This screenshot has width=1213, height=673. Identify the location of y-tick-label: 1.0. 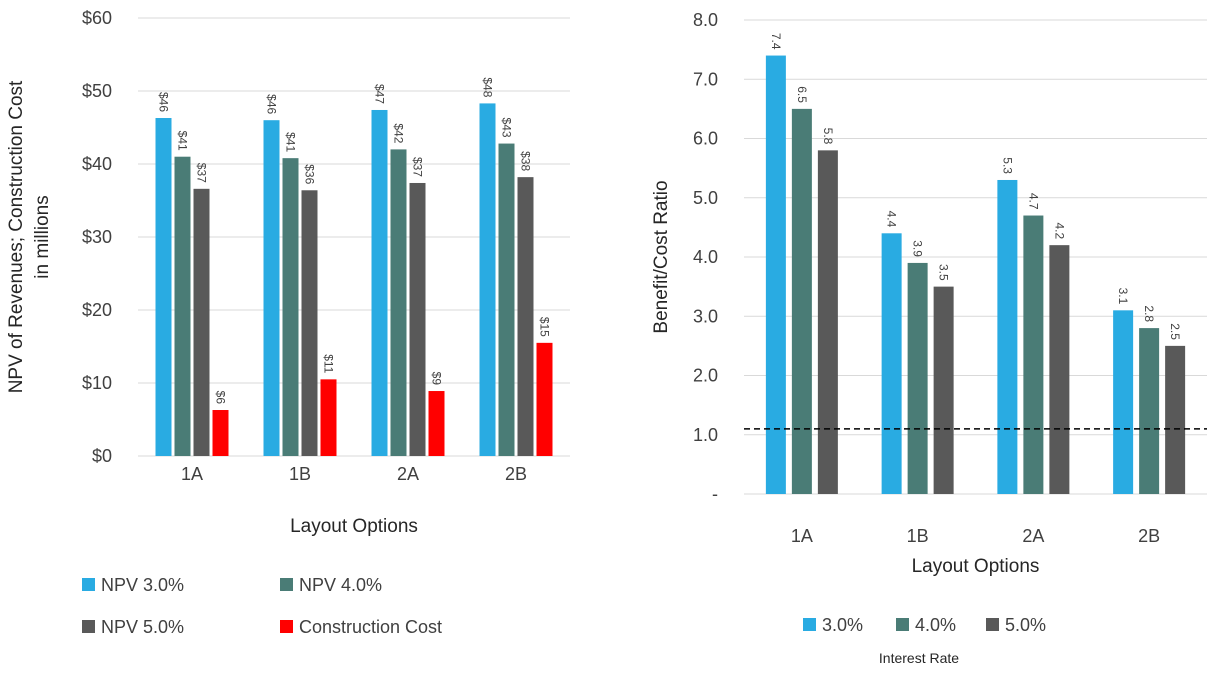
(705, 435).